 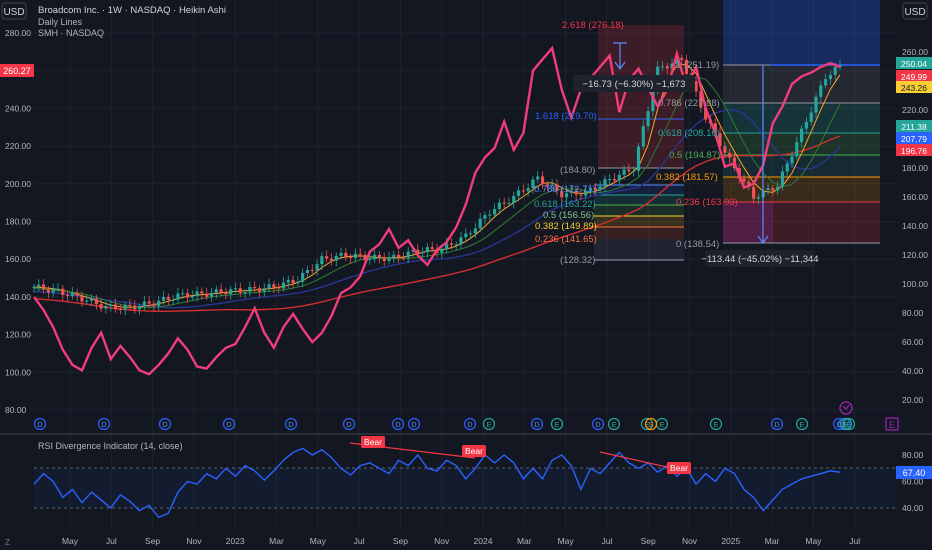 What do you see at coordinates (915, 226) in the screenshot?
I see `right-tick: 140.00` at bounding box center [915, 226].